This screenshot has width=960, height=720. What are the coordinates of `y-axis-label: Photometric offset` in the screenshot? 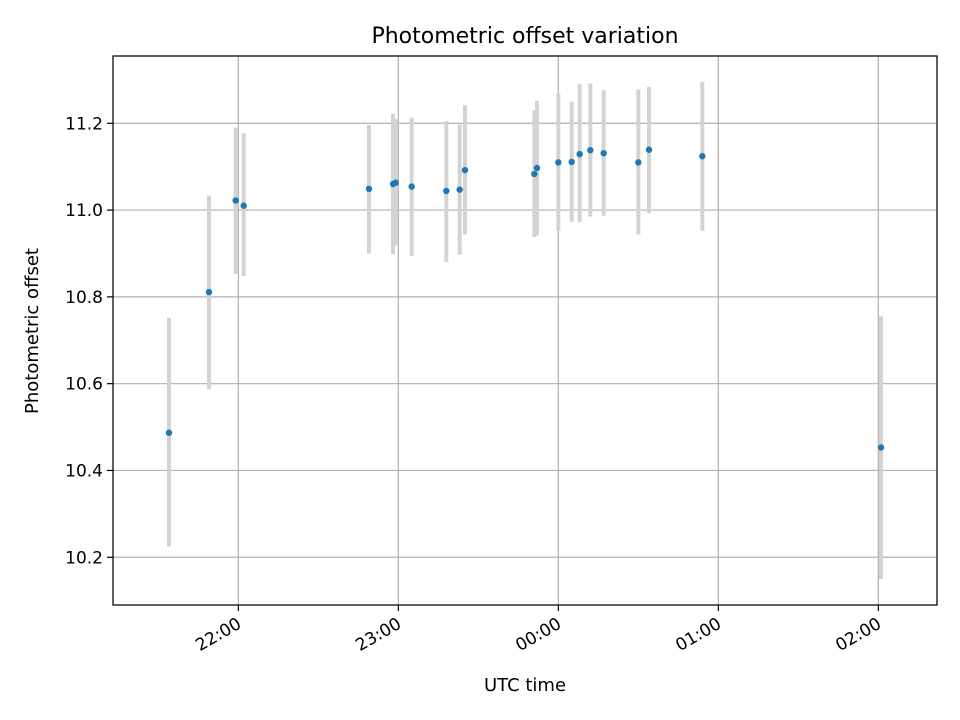 It's located at (32, 331).